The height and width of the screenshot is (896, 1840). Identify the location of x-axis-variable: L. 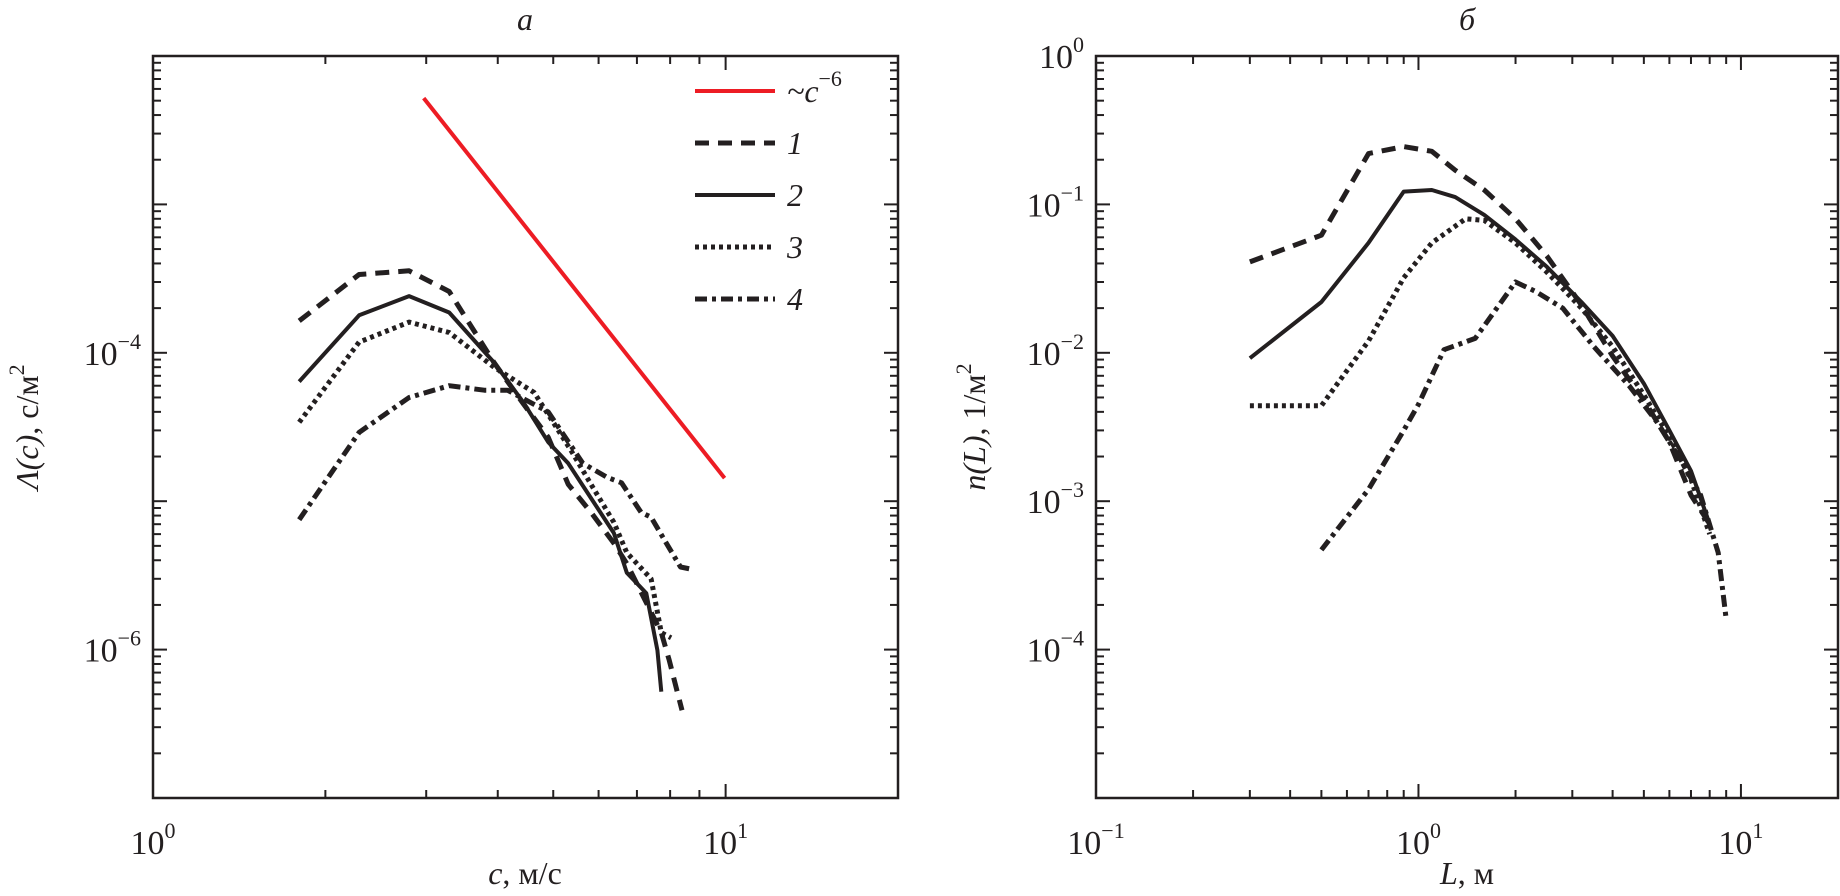
(1448, 873).